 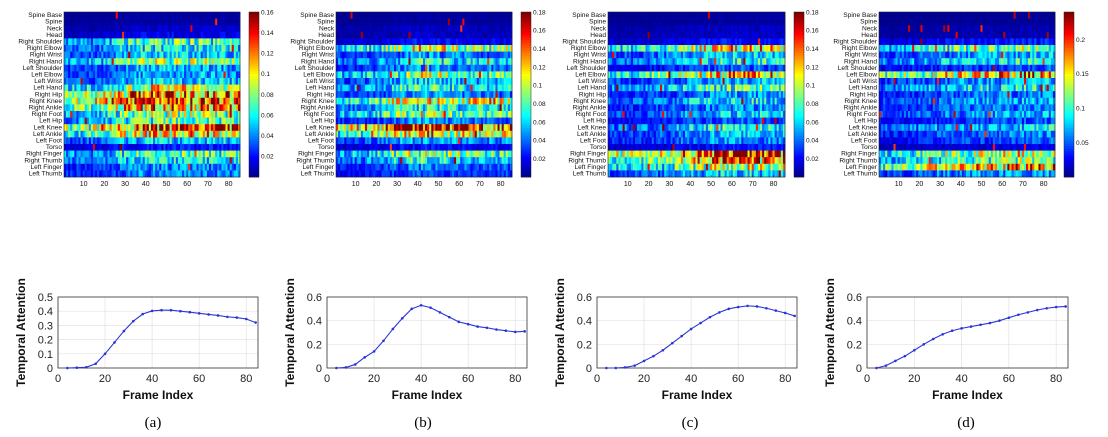 I want to click on y-axis-label: Temporal Attention, so click(x=21, y=332).